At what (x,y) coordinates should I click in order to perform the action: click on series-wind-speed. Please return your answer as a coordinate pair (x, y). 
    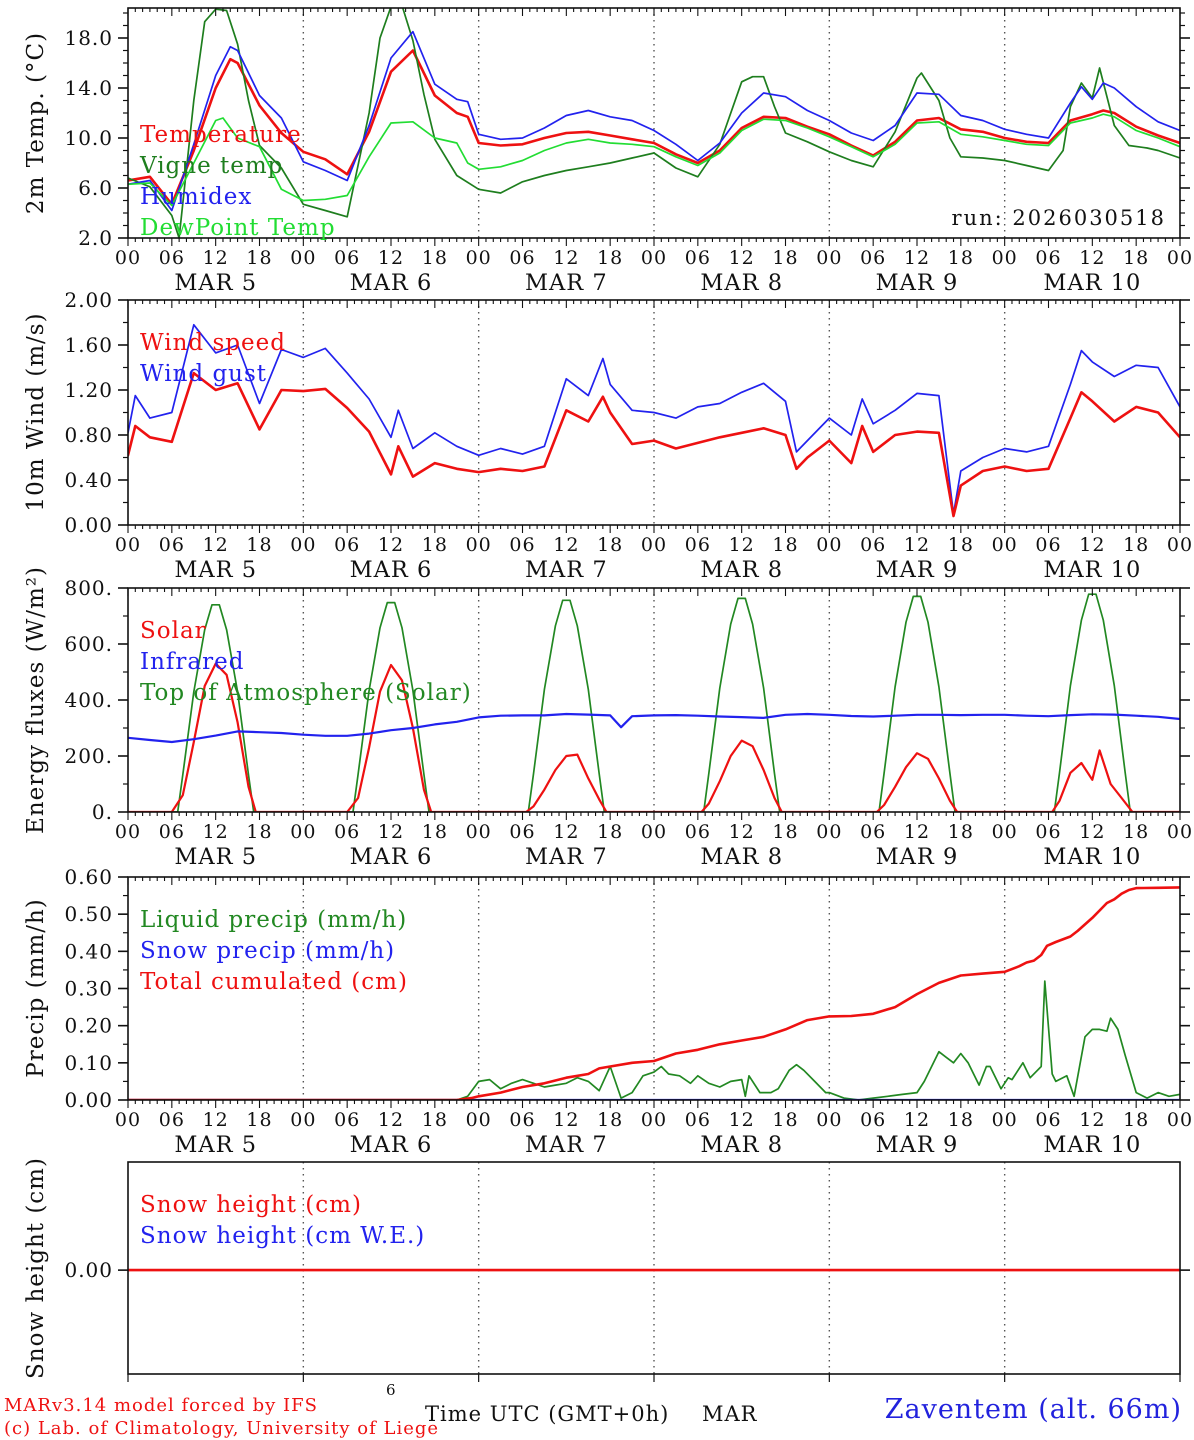
    Looking at the image, I should click on (654, 444).